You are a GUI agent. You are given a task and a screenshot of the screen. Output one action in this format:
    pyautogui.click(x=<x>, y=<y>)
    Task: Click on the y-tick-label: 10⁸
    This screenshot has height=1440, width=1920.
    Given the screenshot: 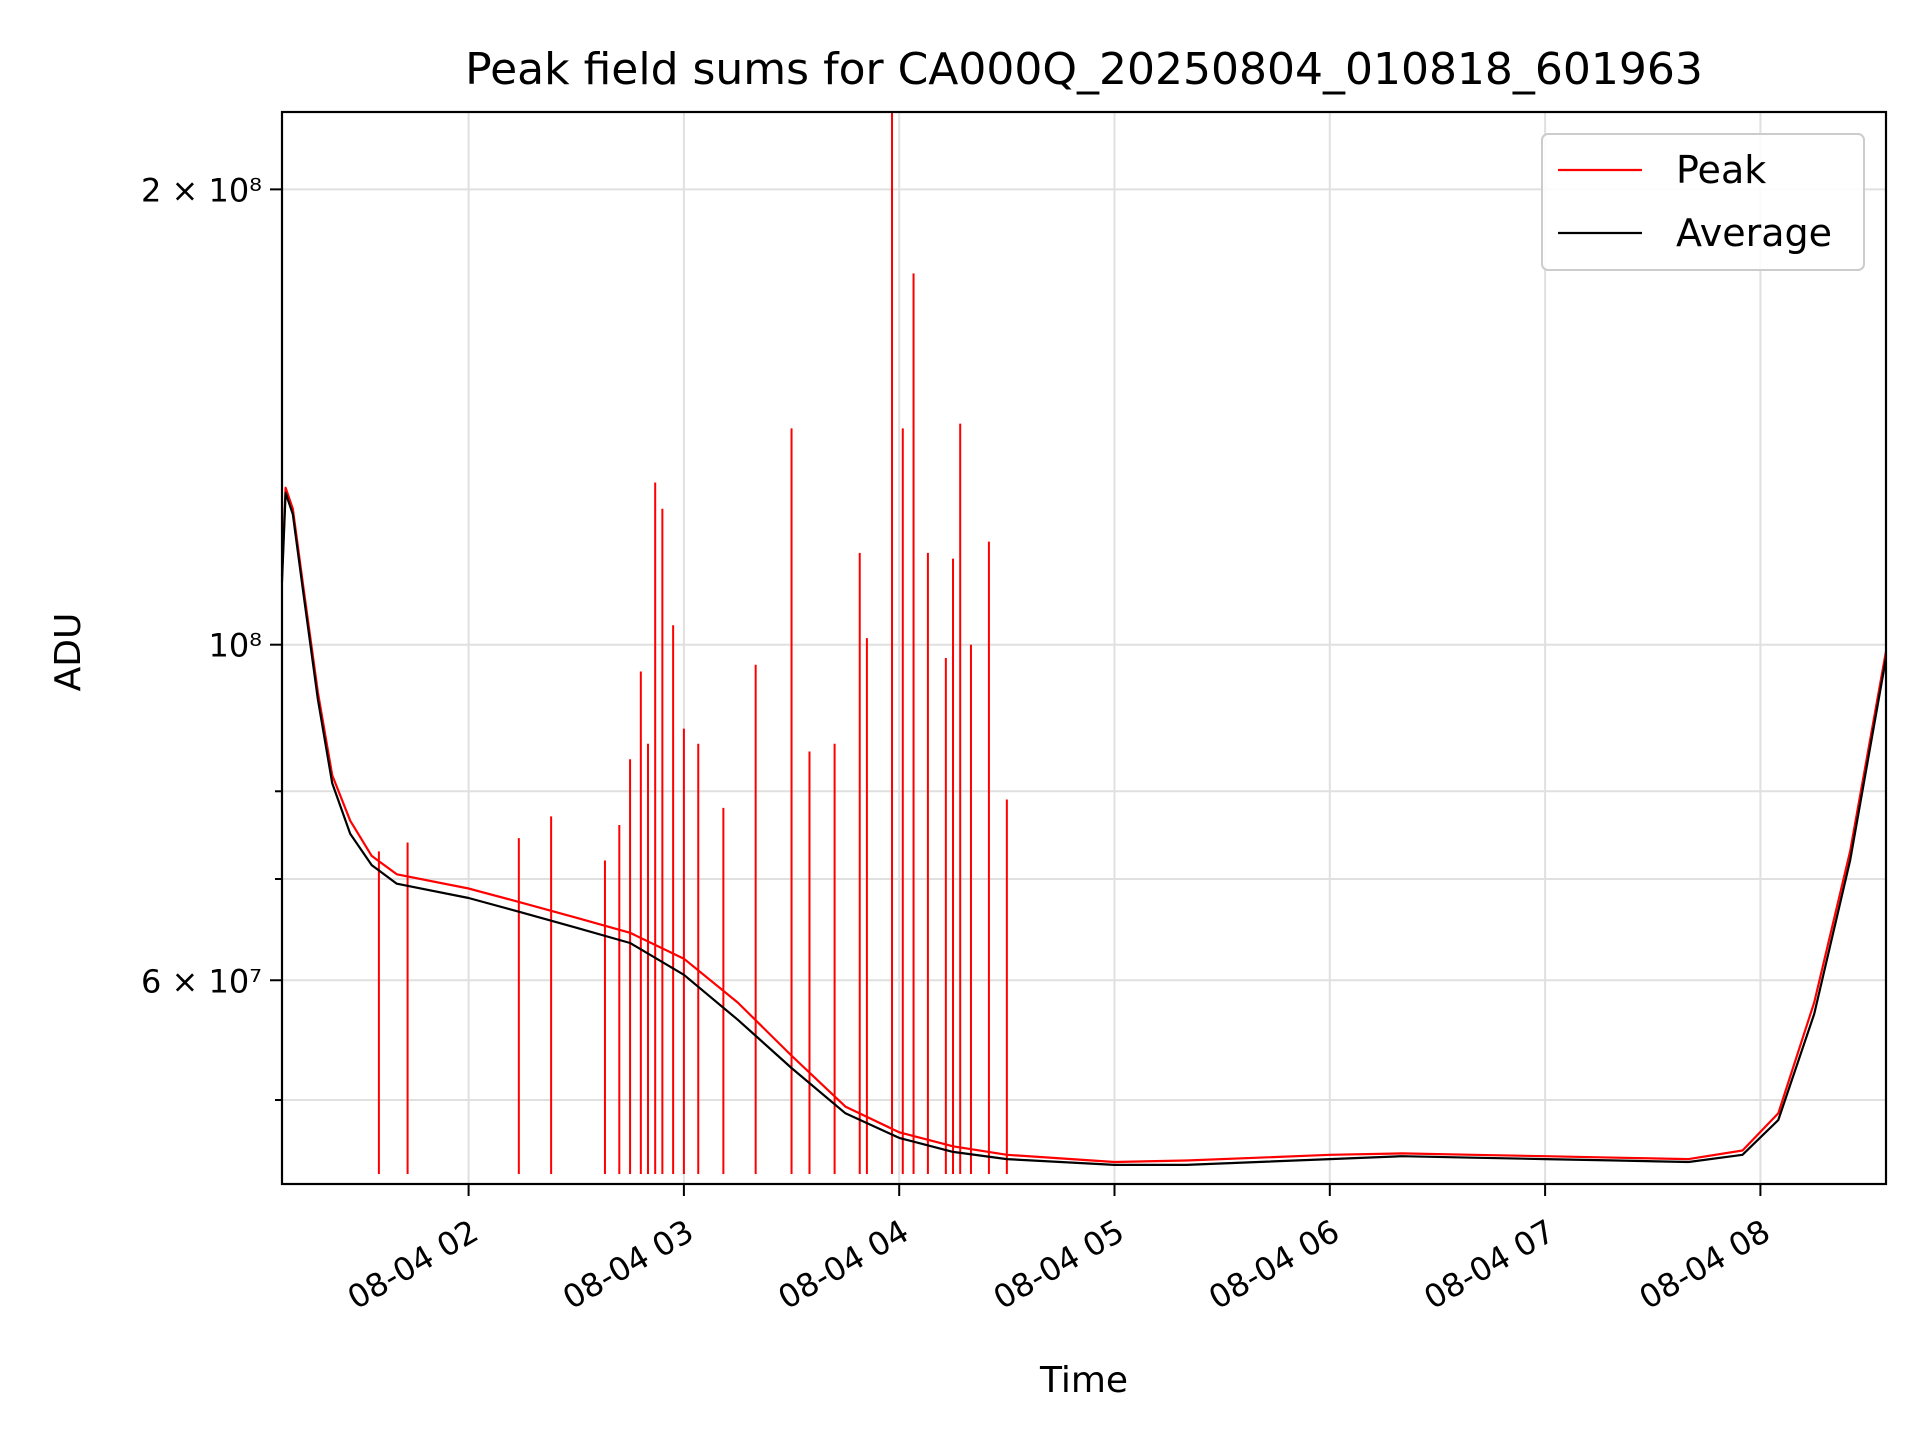 What is the action you would take?
    pyautogui.click(x=235, y=646)
    